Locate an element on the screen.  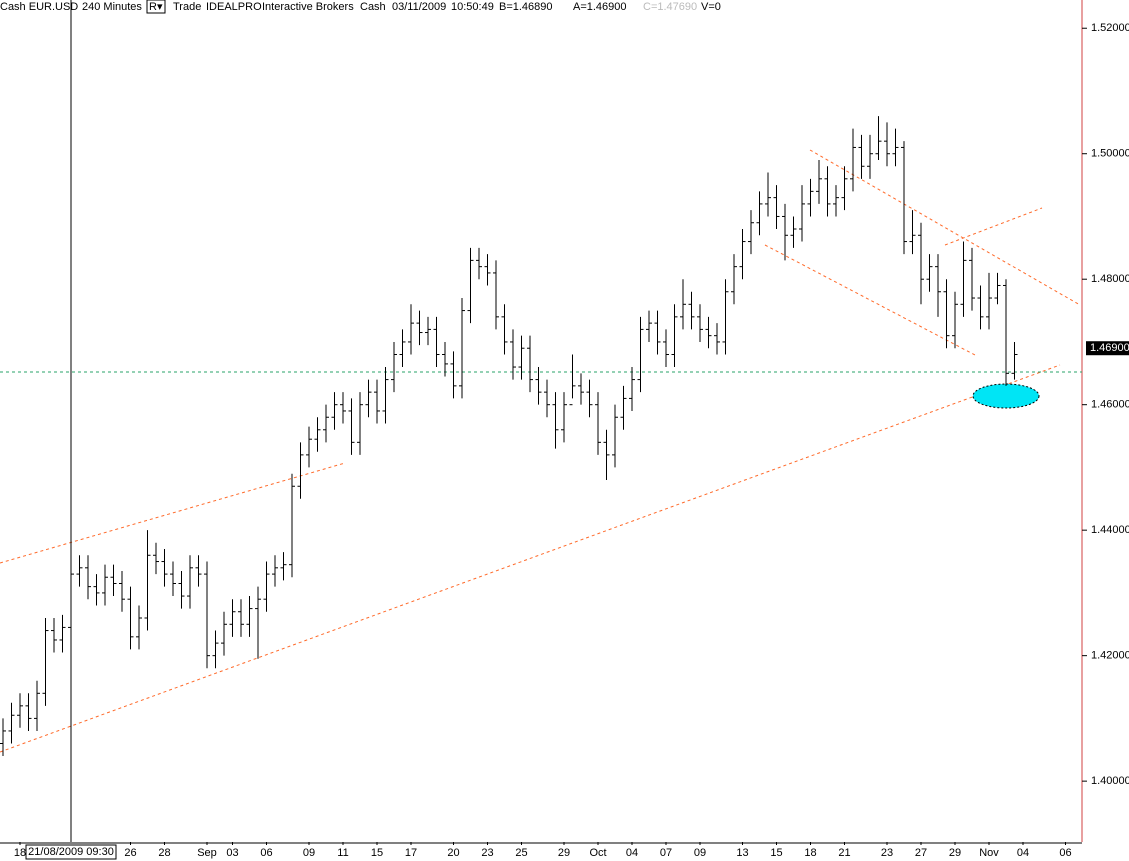
x-tick-label: Oct is located at coordinates (597, 853).